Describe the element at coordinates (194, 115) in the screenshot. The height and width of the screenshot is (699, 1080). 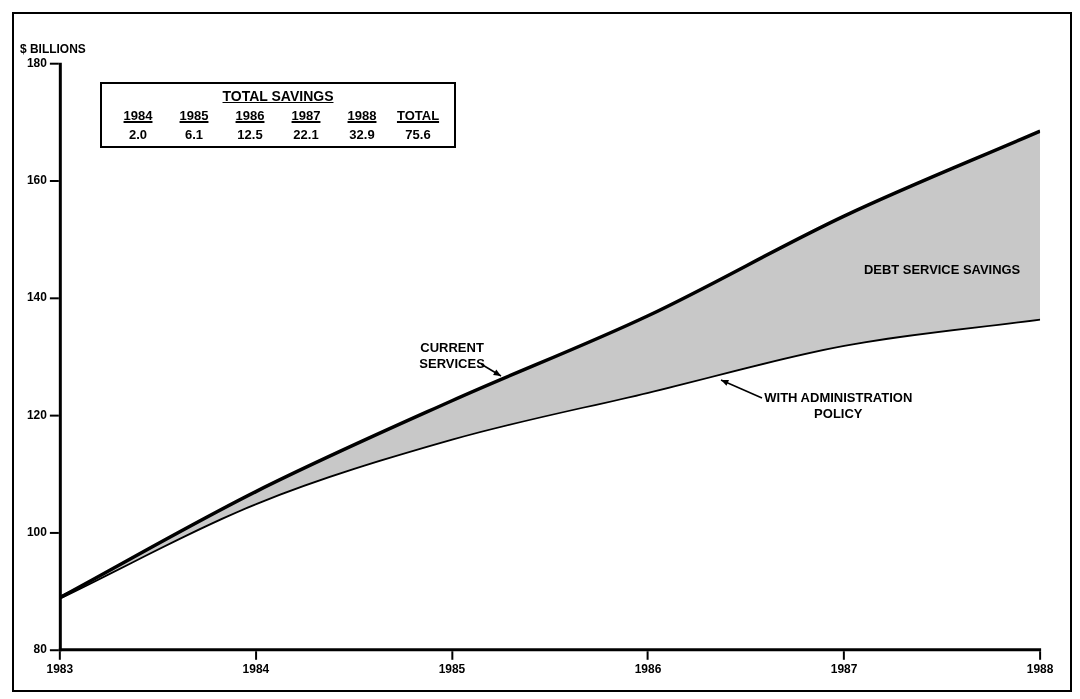
I see `annotation: 1985` at that location.